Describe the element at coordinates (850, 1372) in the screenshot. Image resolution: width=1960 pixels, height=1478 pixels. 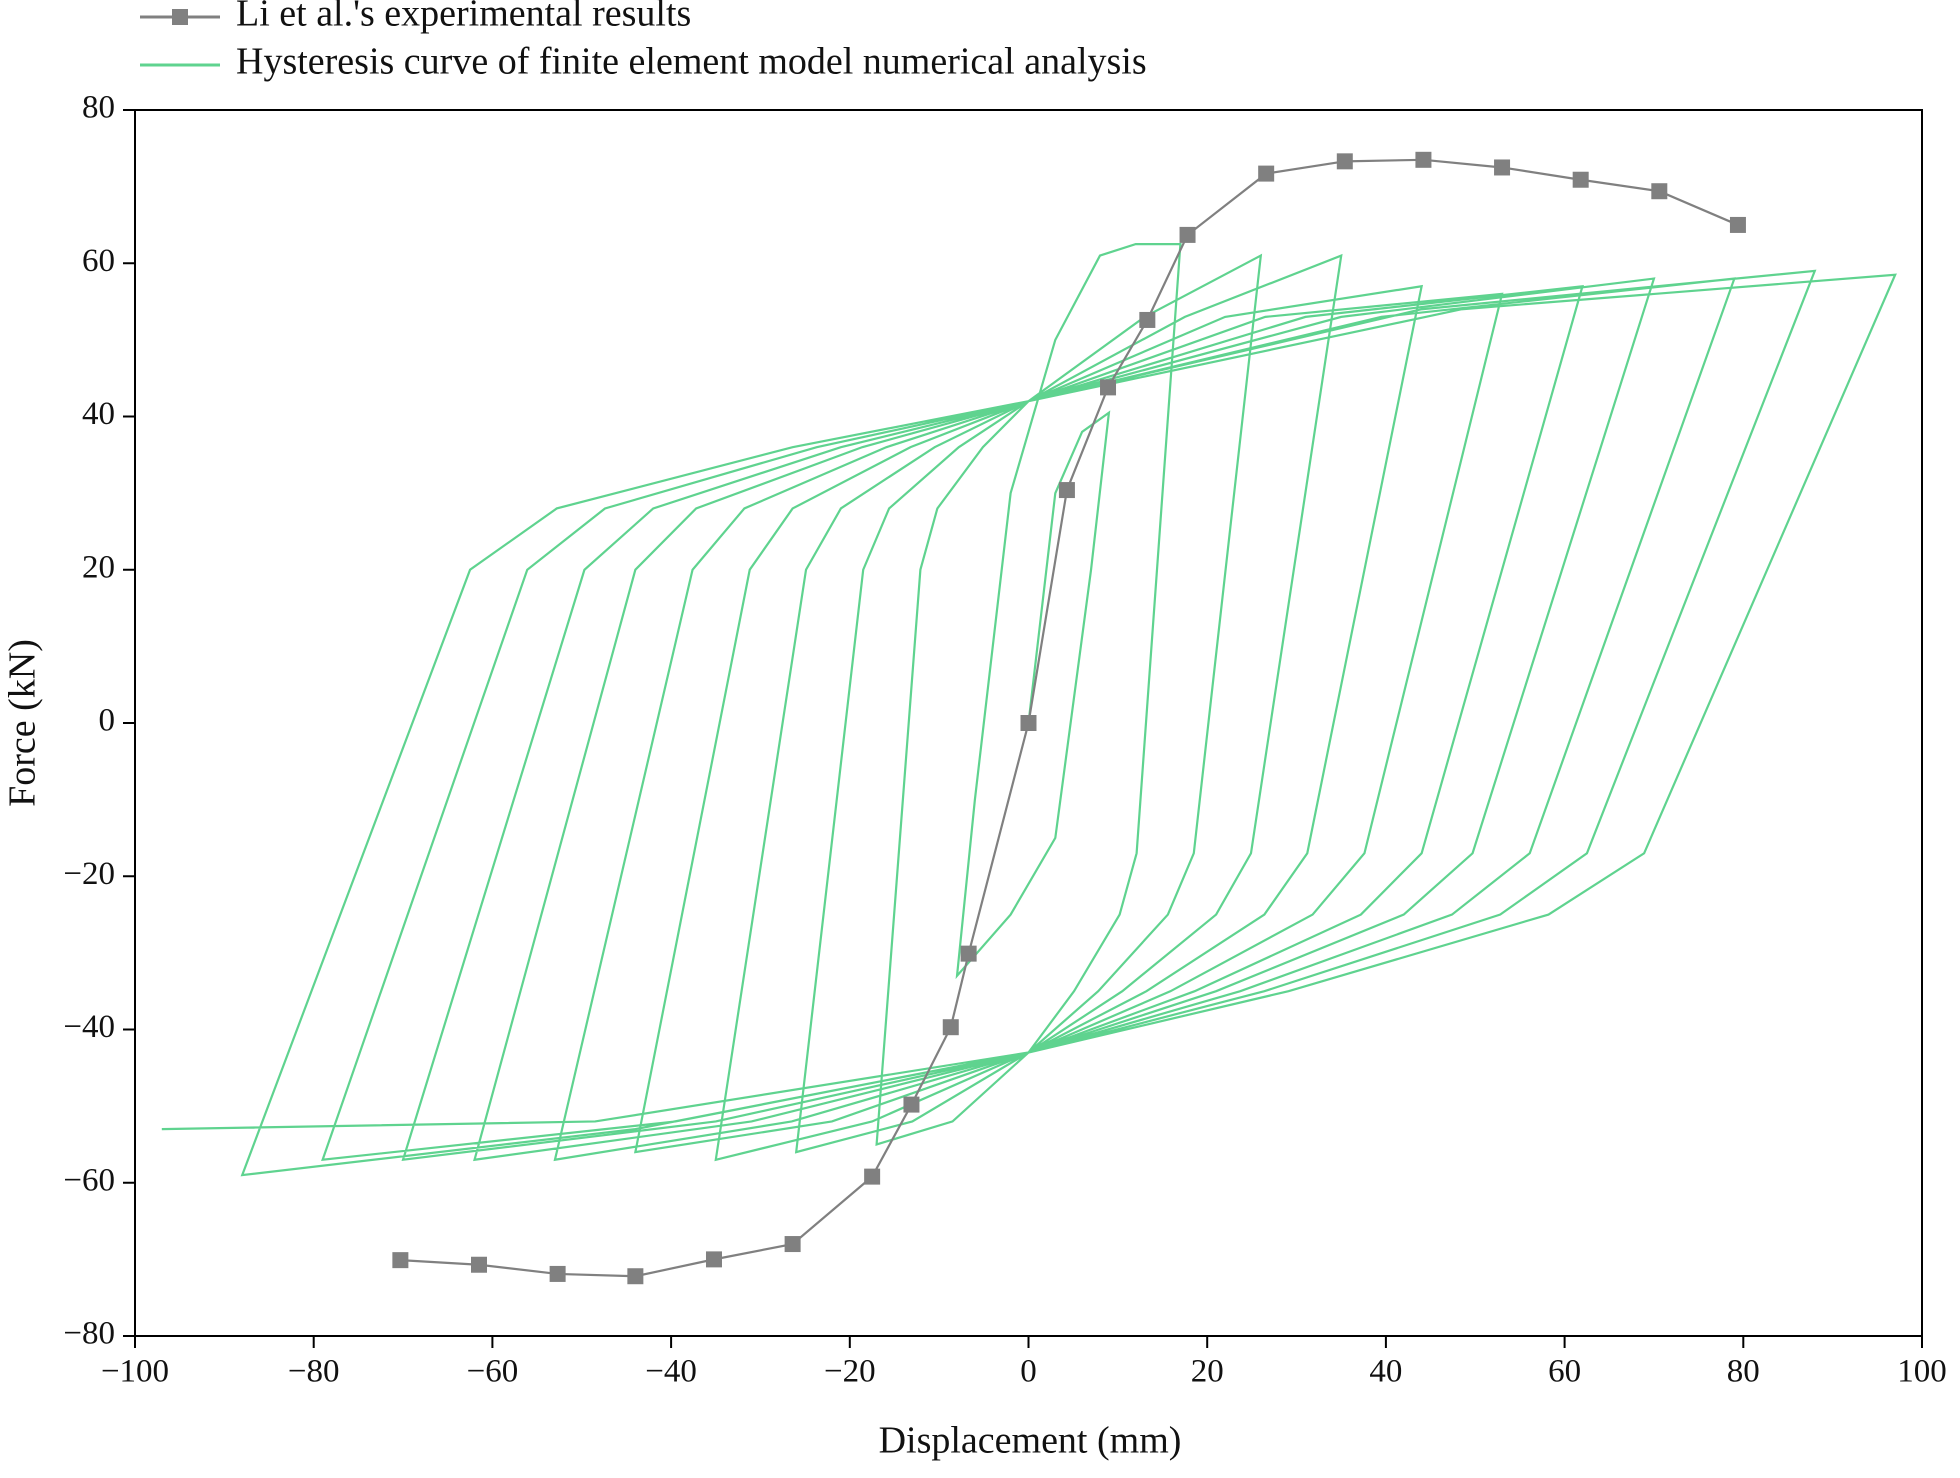
I see `x-tick-label: −20` at that location.